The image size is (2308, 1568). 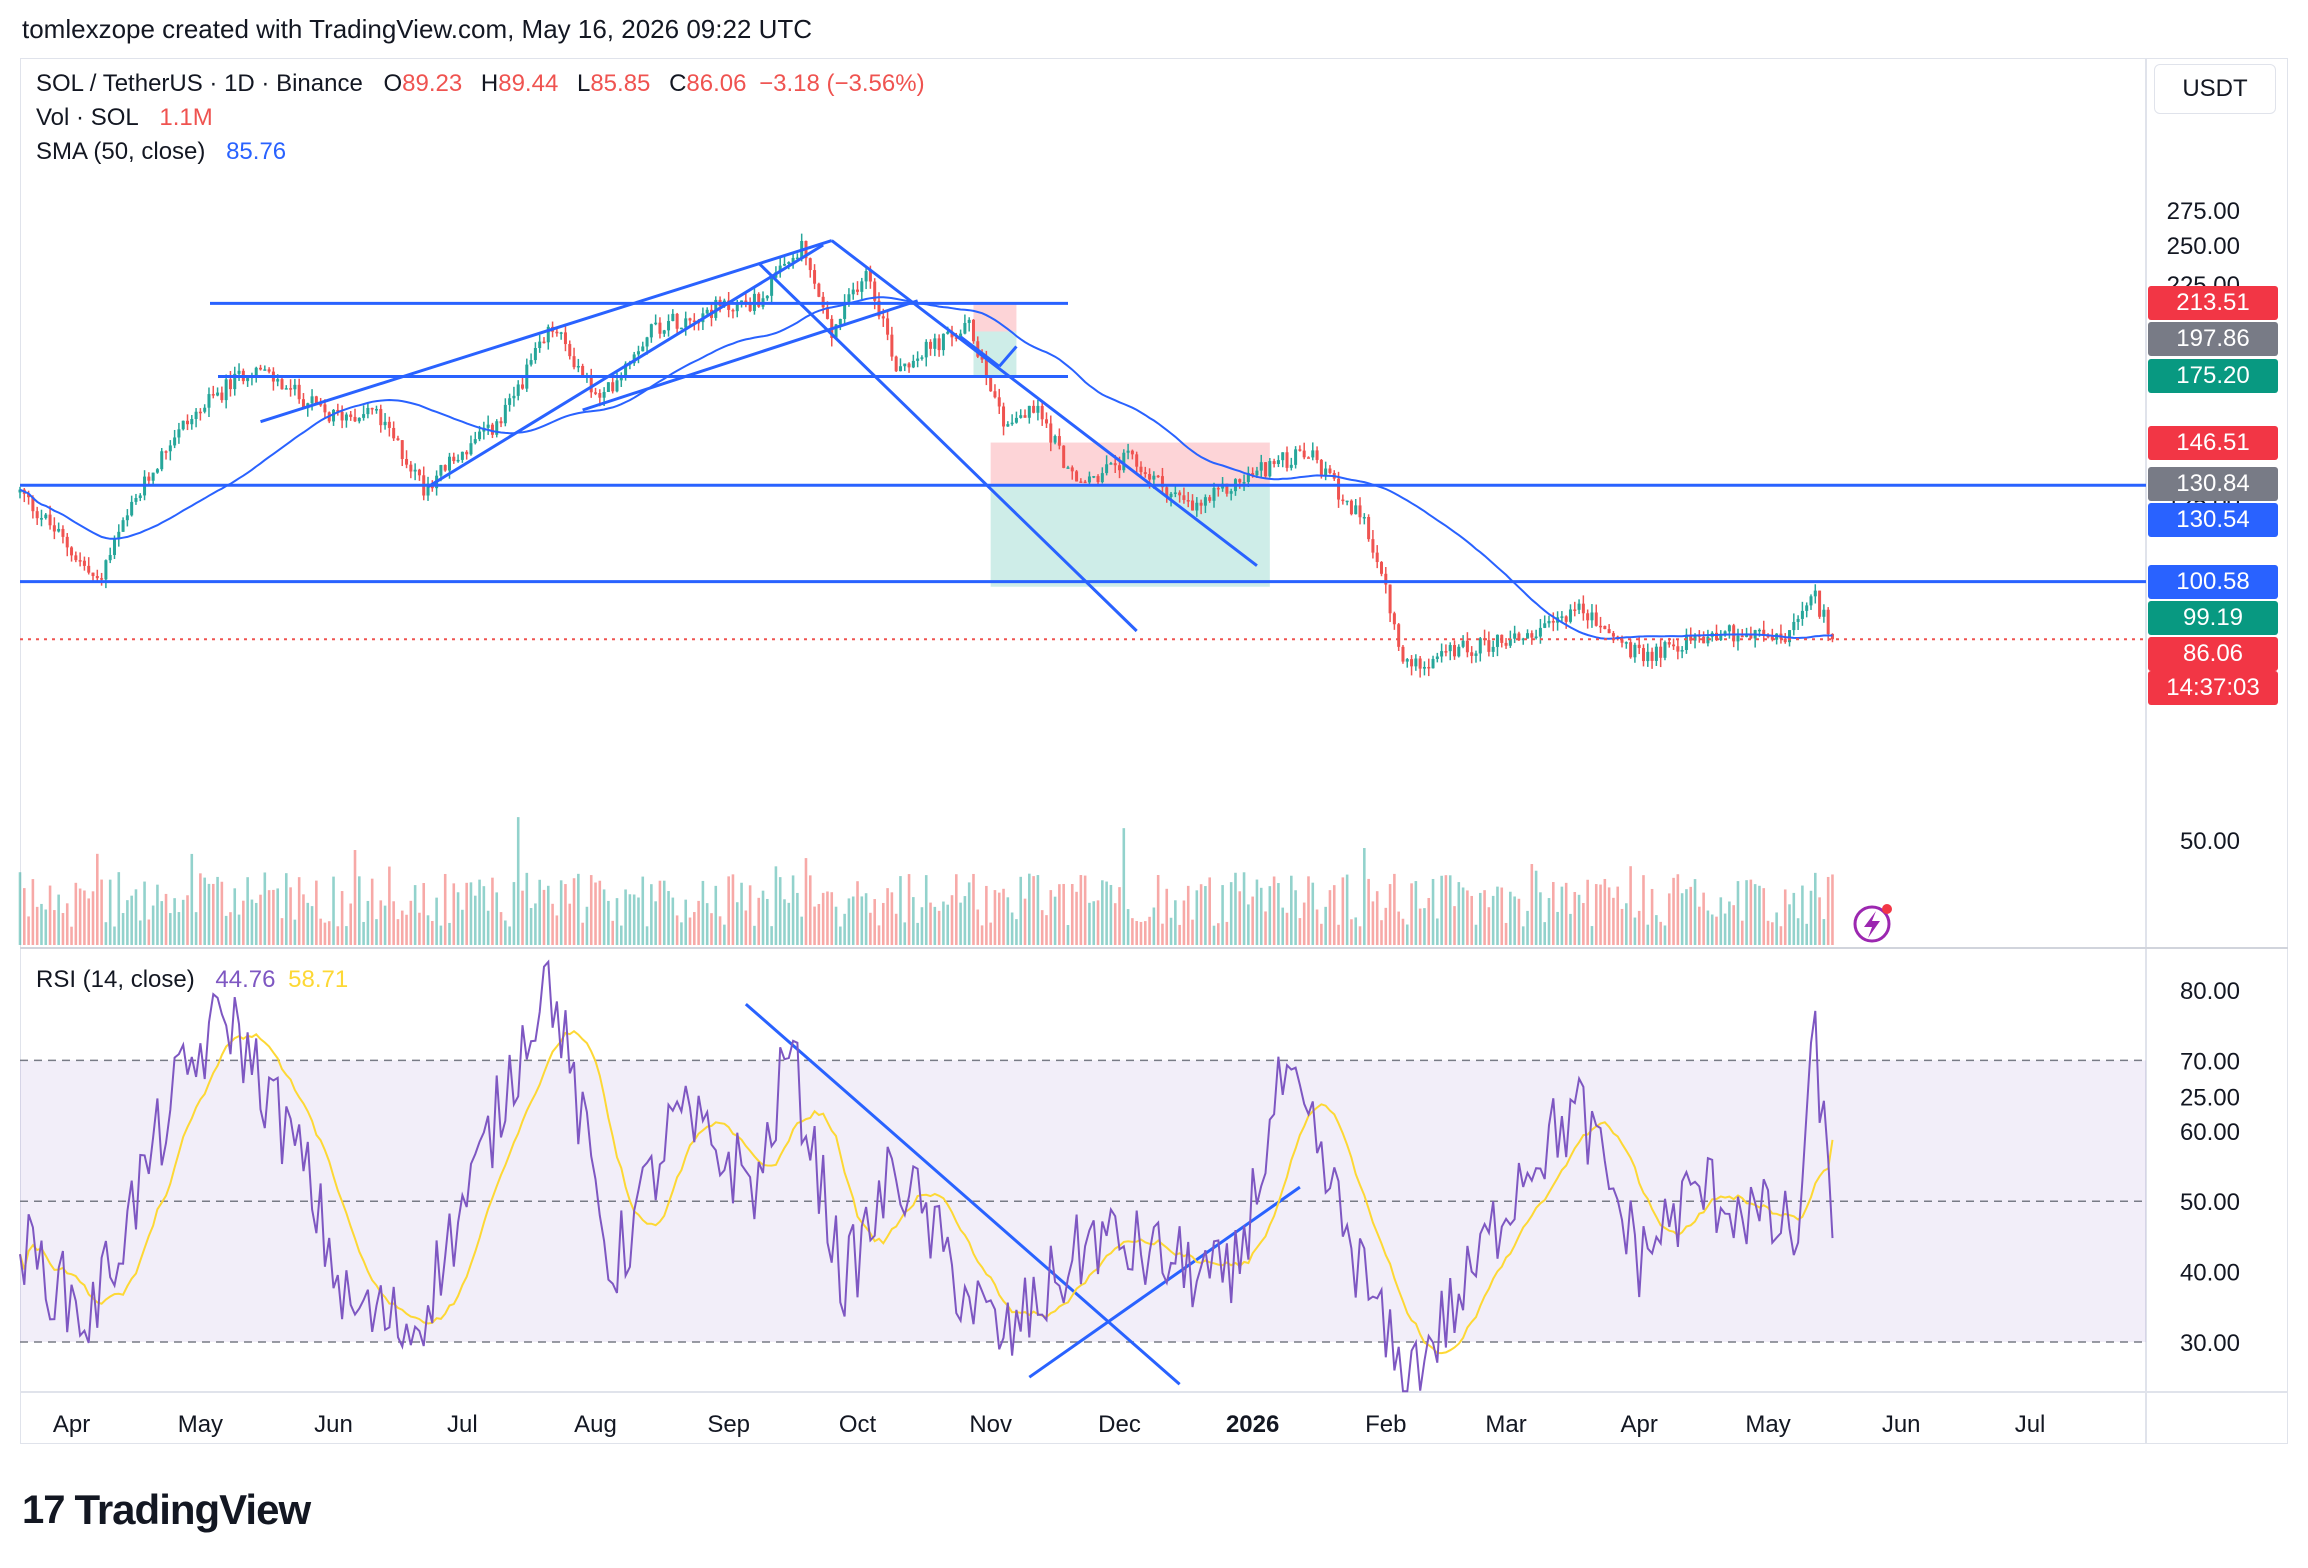 I want to click on volume-legend: Vol · SOL 1.1M, so click(x=127, y=118).